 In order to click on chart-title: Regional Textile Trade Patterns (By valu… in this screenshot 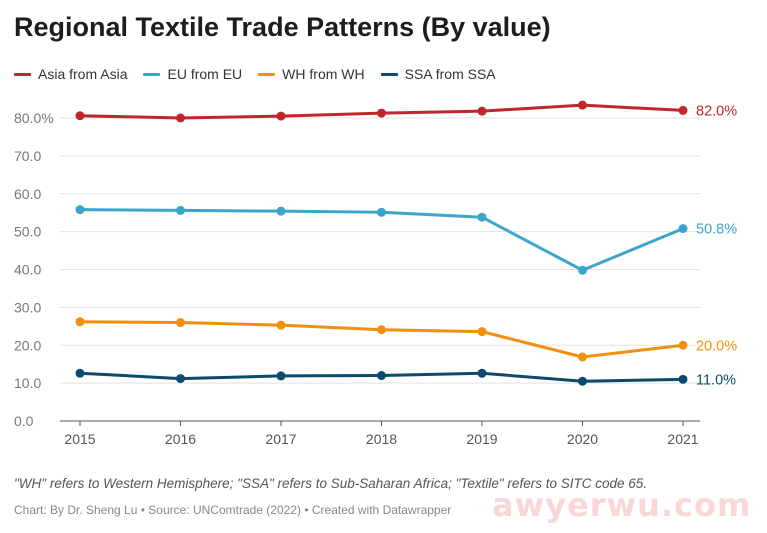, I will do `click(282, 27)`.